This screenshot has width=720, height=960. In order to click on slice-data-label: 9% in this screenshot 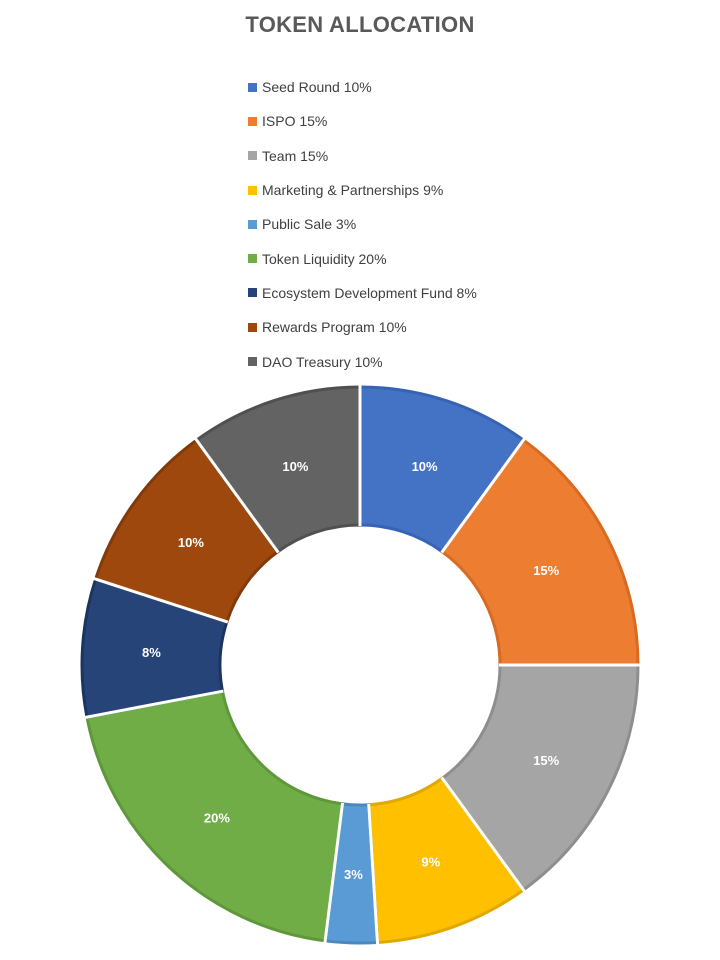, I will do `click(430, 862)`.